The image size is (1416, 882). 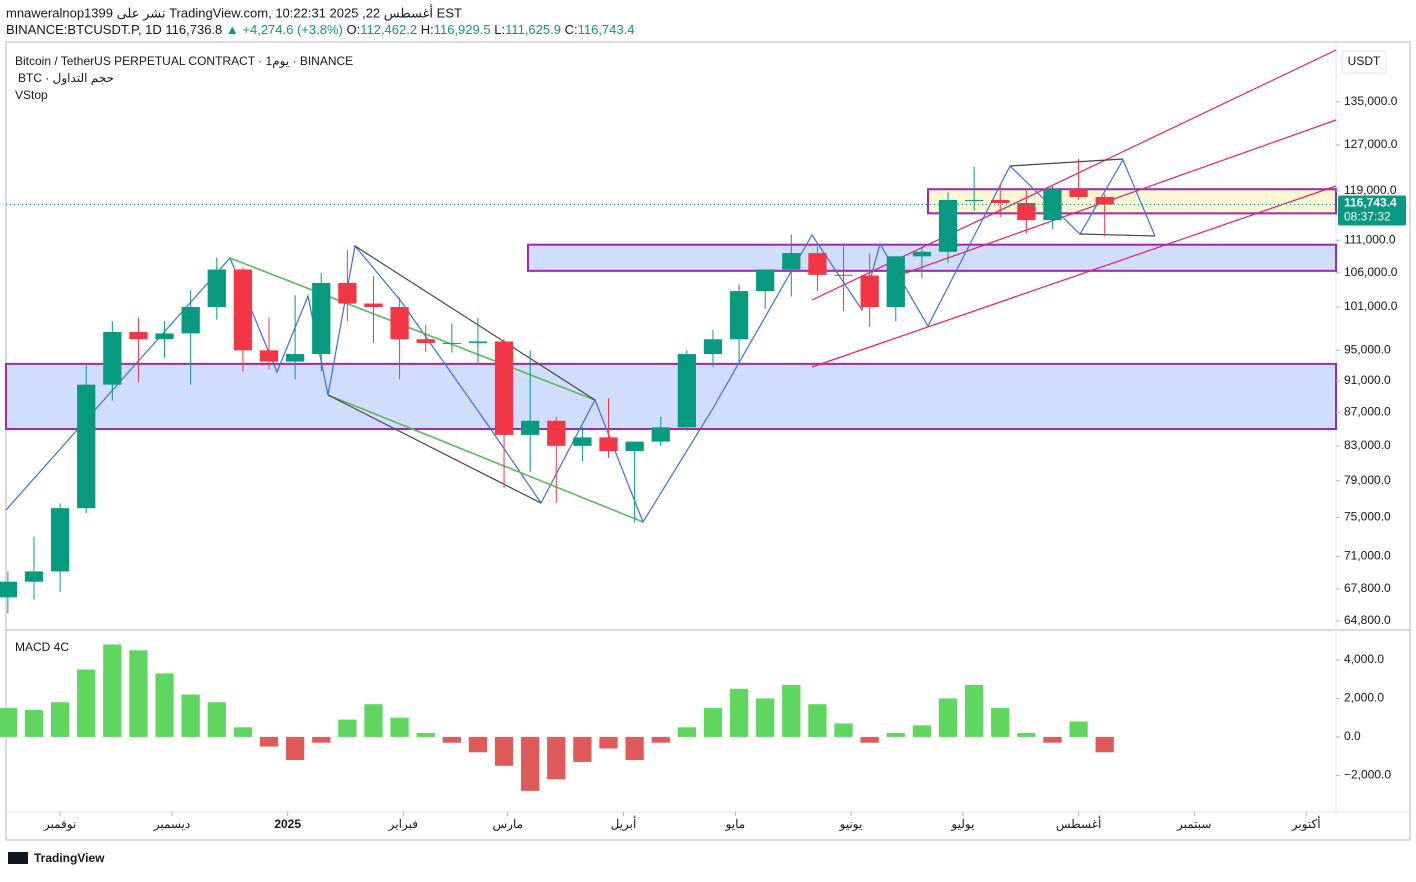 I want to click on price: 116,736.8, so click(x=193, y=29).